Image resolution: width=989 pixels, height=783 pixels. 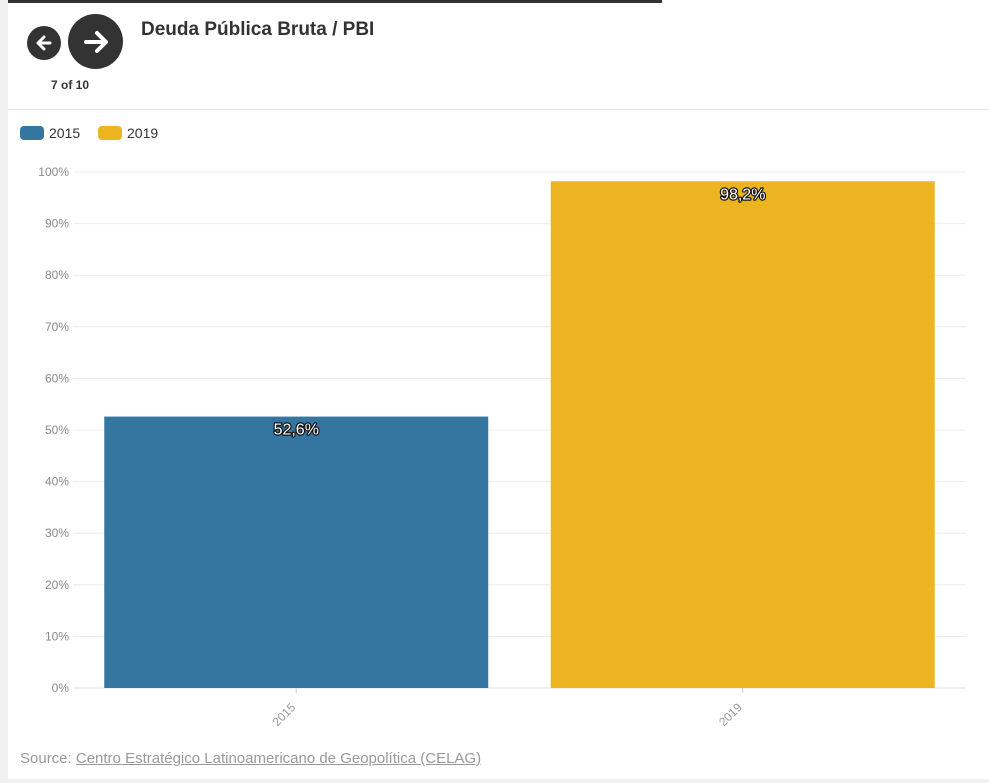 What do you see at coordinates (57, 430) in the screenshot?
I see `y-tick-label: 50%` at bounding box center [57, 430].